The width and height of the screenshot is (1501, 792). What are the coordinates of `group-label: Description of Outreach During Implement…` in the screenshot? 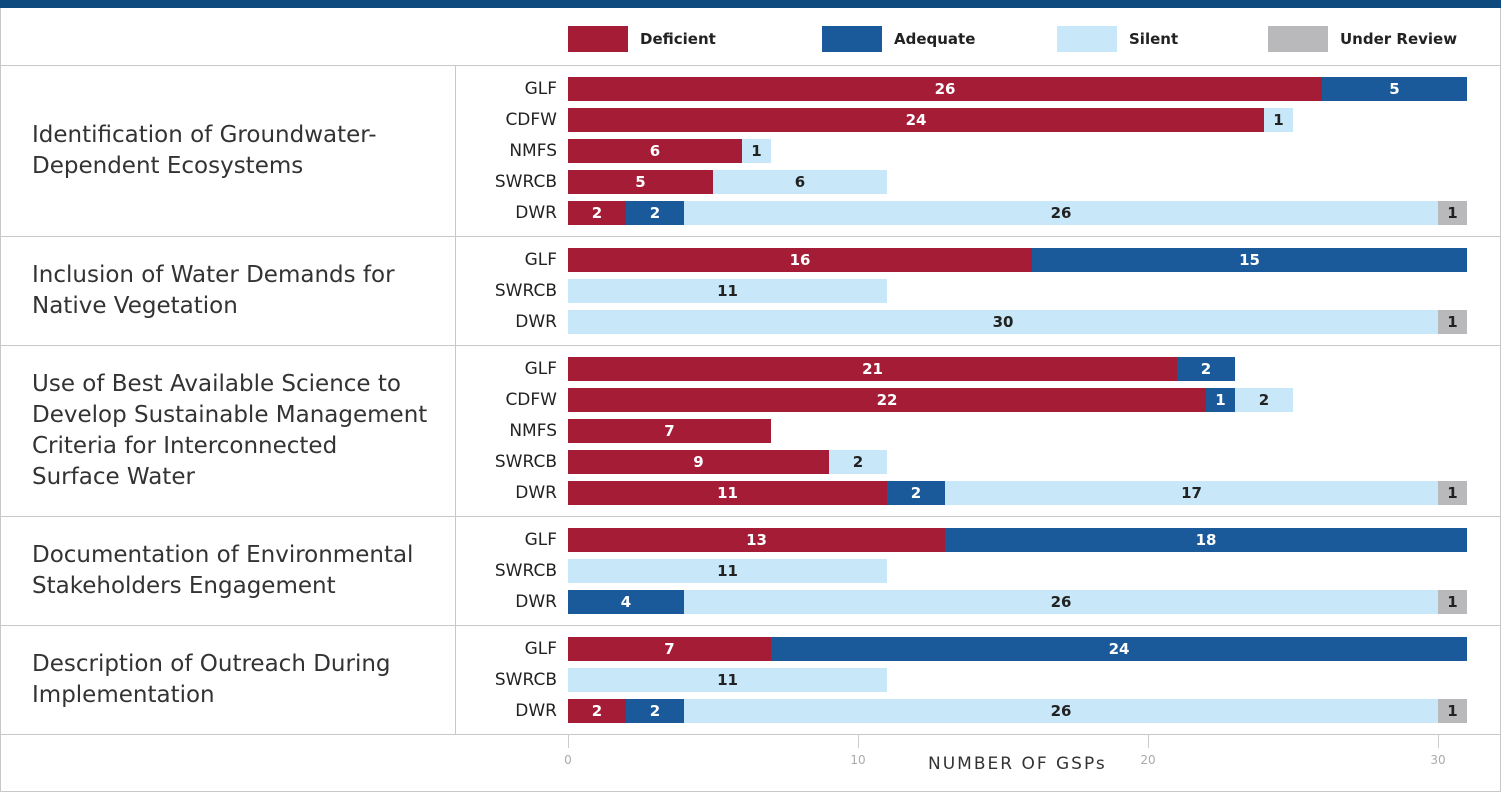 It's located at (211, 679).